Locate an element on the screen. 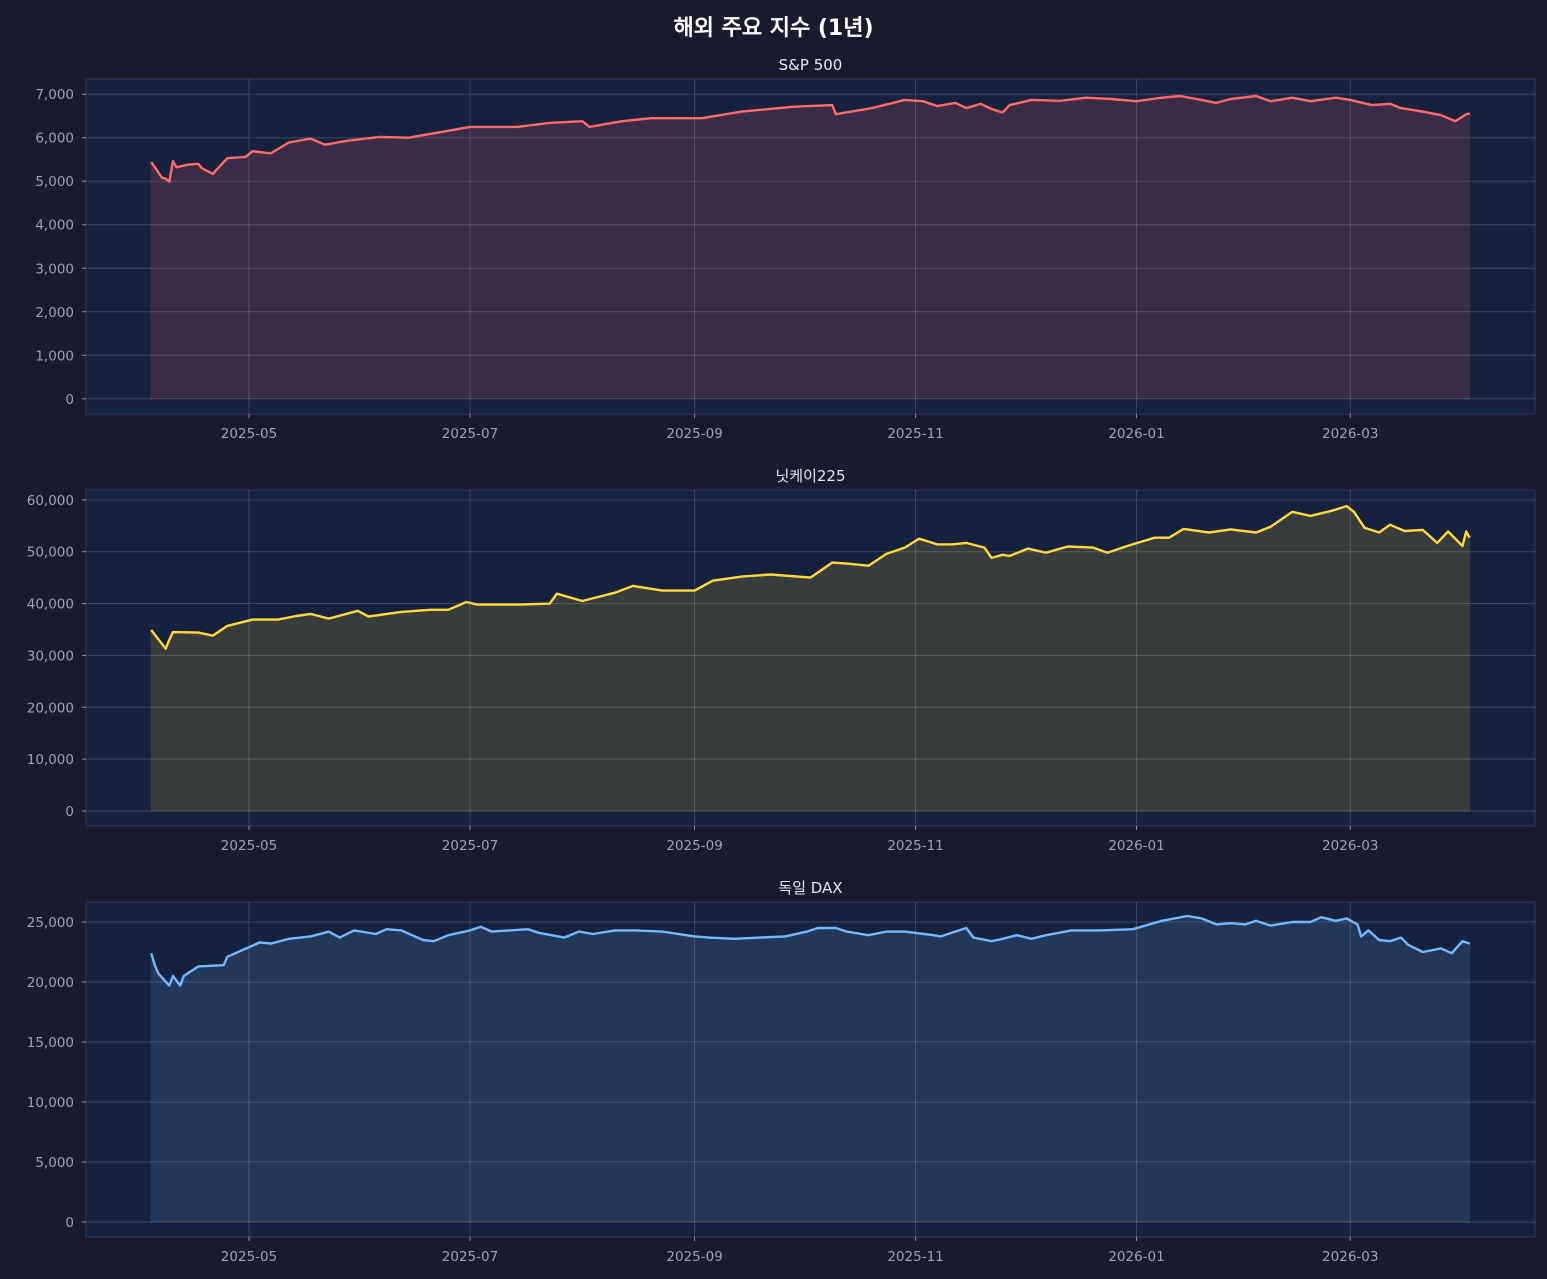 The image size is (1547, 1279). y-tick-label: 2,000 is located at coordinates (54, 313).